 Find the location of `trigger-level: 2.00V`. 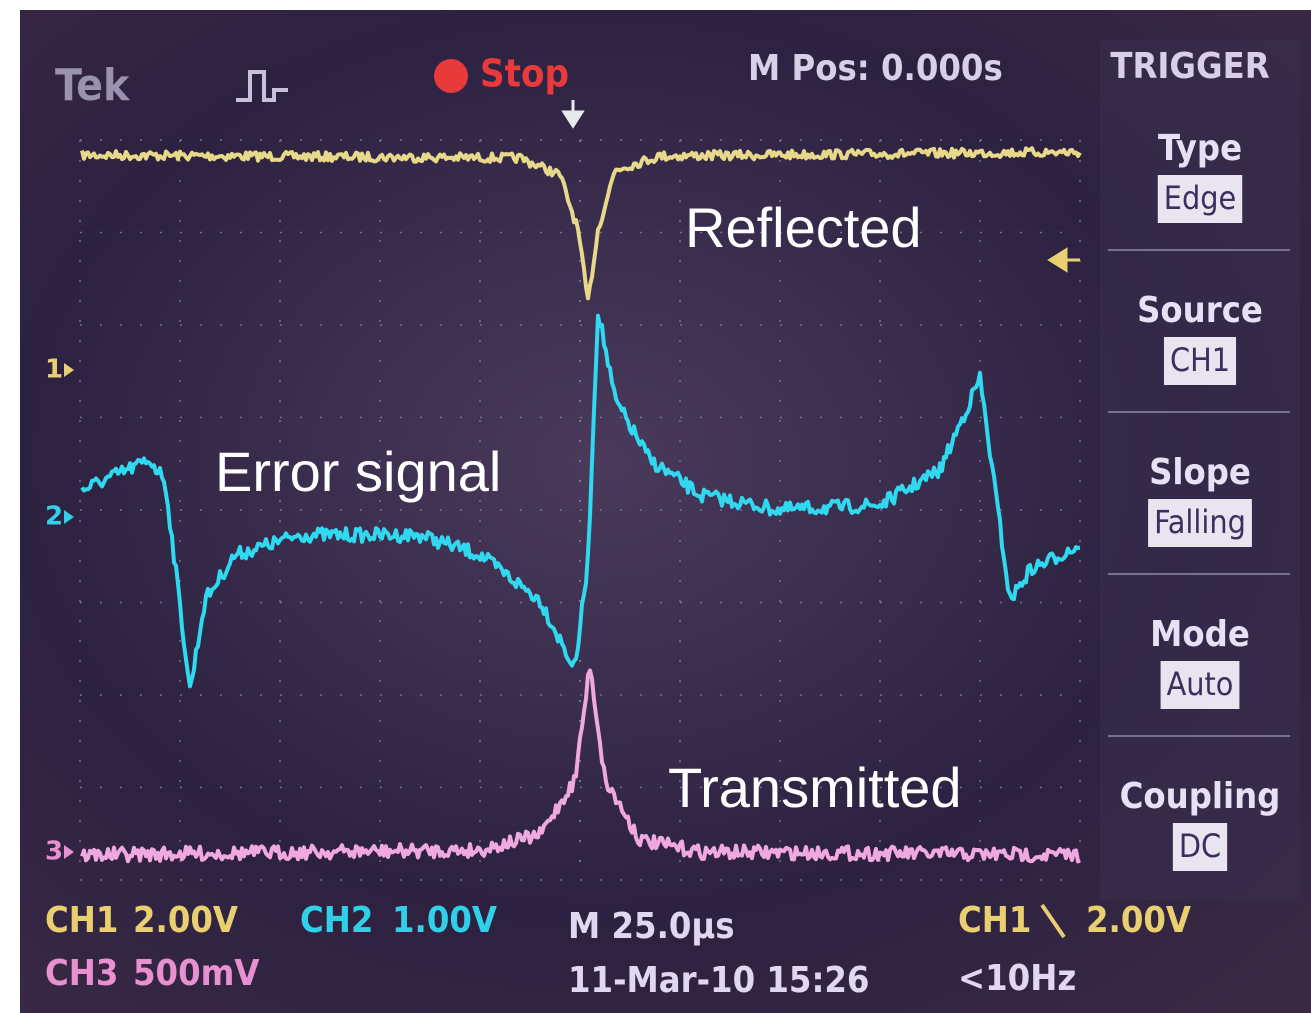

trigger-level: 2.00V is located at coordinates (1138, 920).